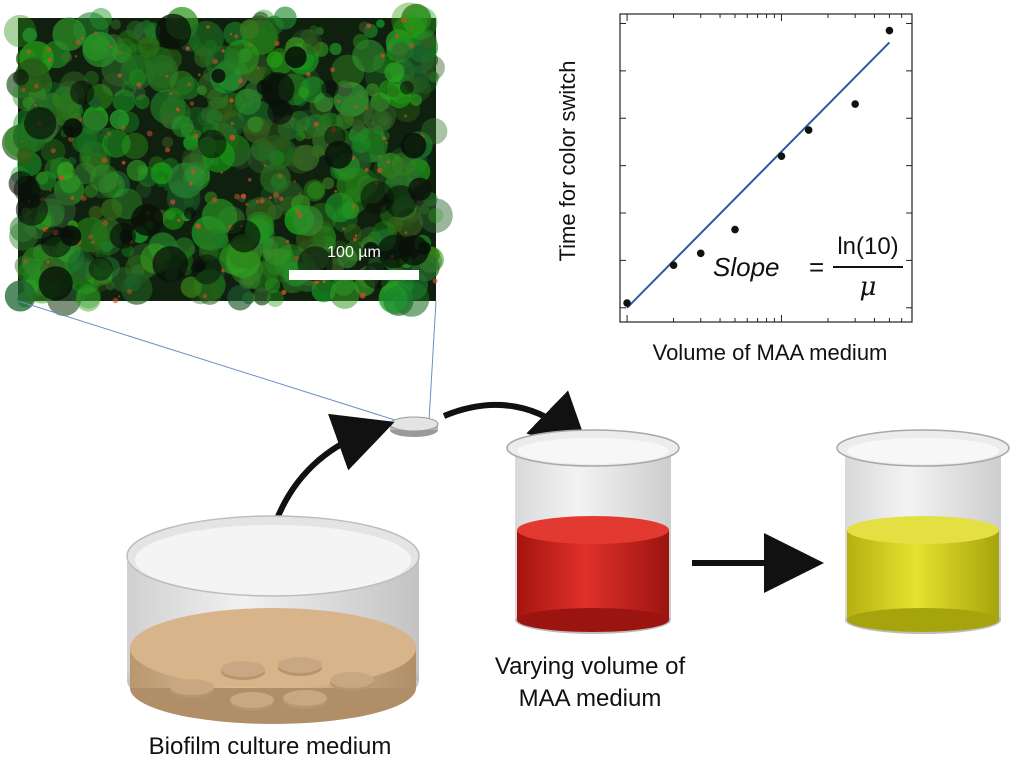 The width and height of the screenshot is (1024, 781). I want to click on red-medium-side, so click(593, 575).